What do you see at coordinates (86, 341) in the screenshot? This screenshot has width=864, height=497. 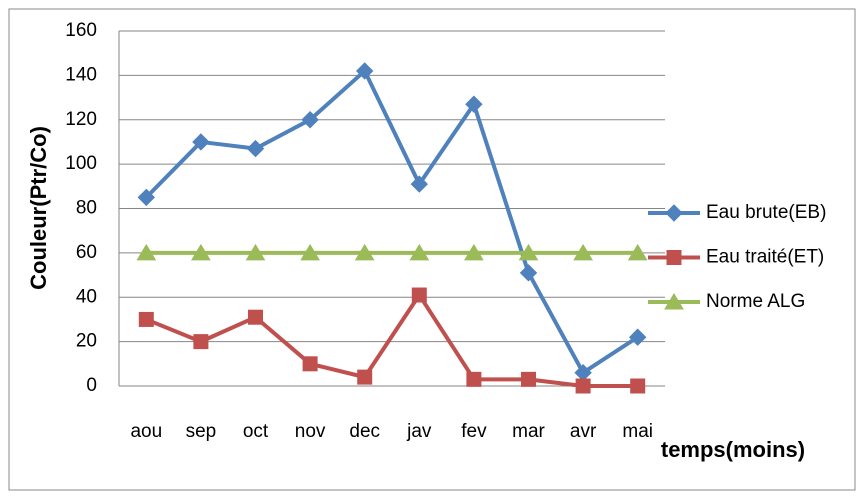 I see `y-tick-label: 20` at bounding box center [86, 341].